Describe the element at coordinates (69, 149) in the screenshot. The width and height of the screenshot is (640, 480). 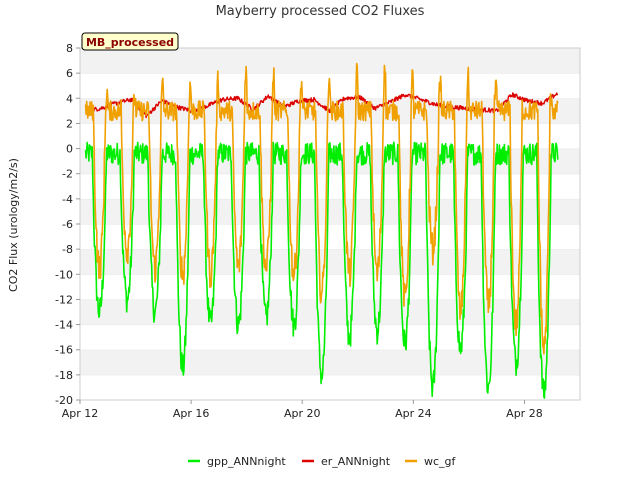
I see `y-tick-label: 0` at that location.